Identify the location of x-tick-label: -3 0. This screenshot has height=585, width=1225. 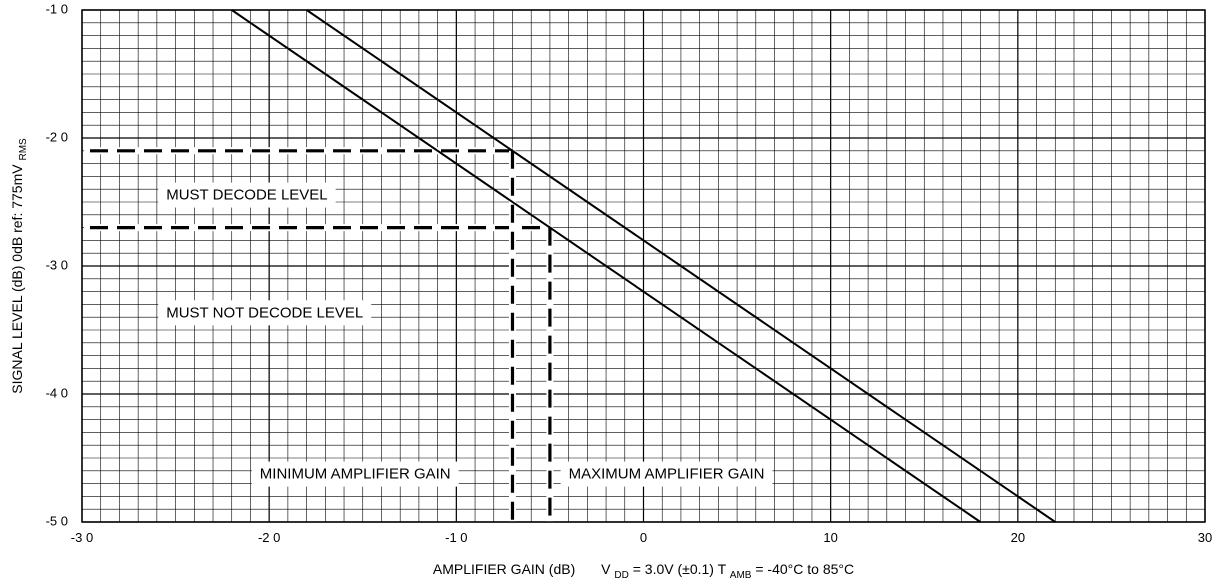
(82, 537).